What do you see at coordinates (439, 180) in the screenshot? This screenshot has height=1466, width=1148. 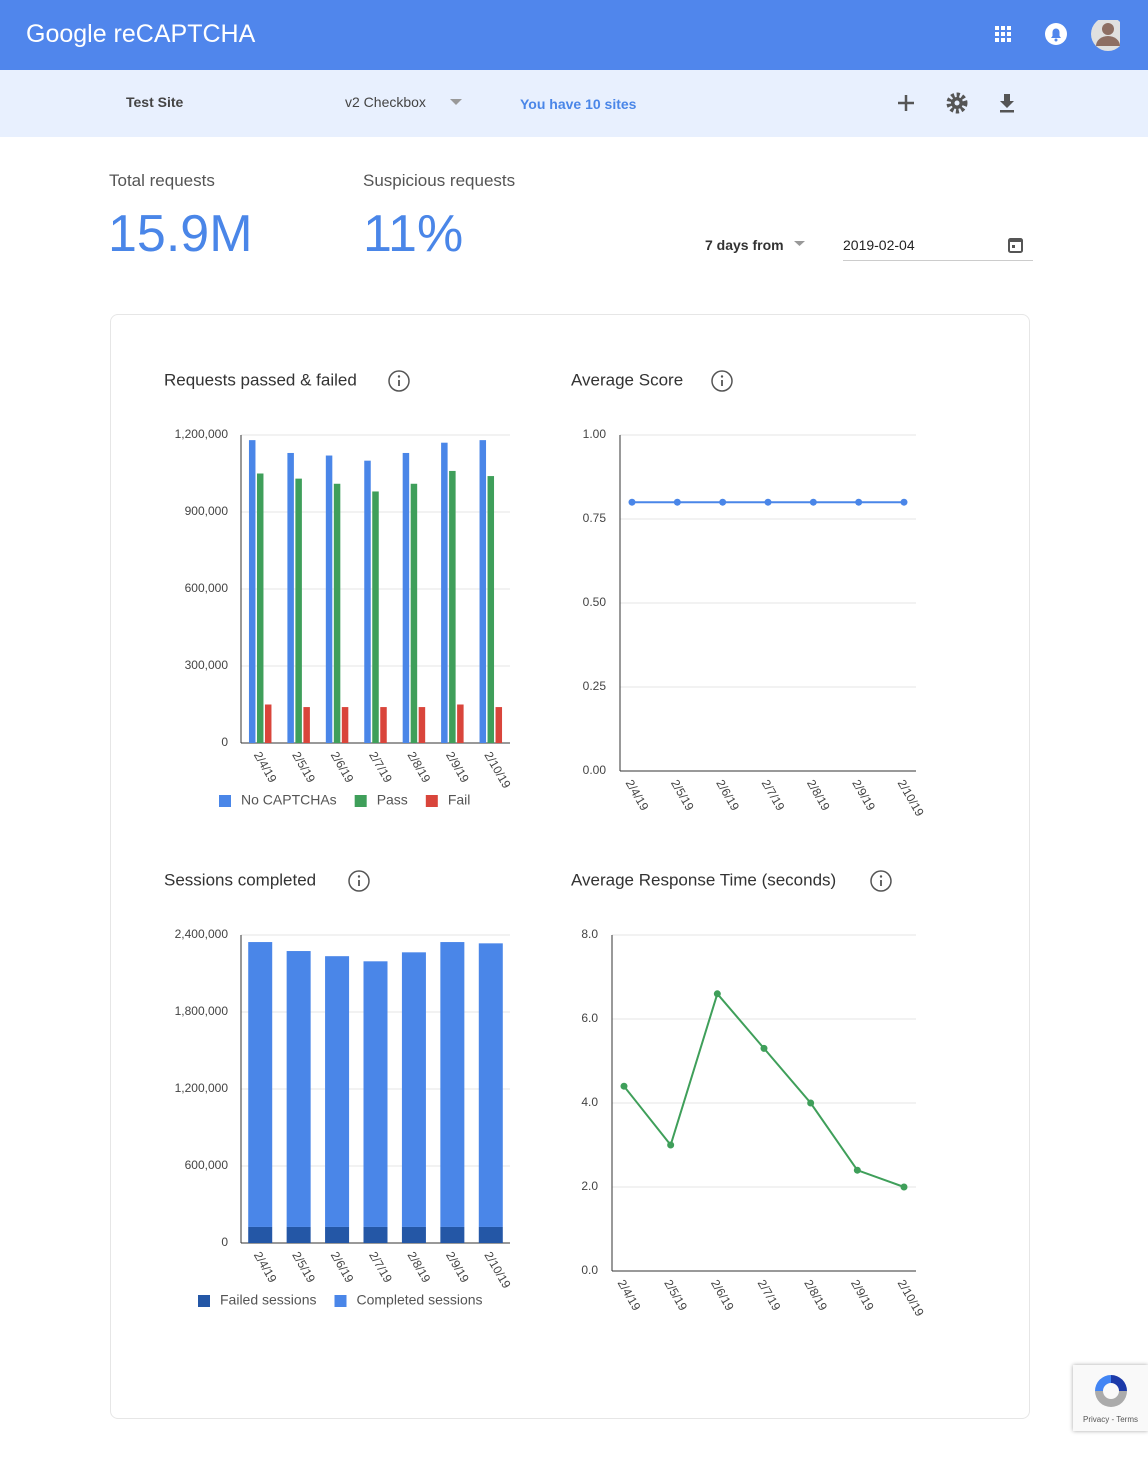 I see `stat-label: Suspicious requests` at bounding box center [439, 180].